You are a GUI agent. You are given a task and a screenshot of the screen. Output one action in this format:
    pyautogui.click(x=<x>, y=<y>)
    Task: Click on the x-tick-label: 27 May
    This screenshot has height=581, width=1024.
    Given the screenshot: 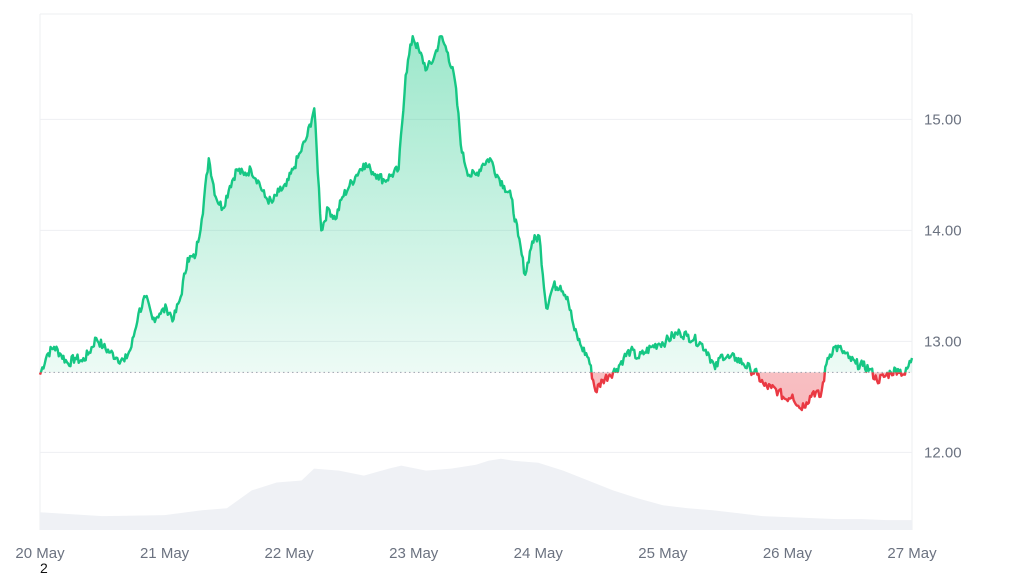 What is the action you would take?
    pyautogui.click(x=912, y=553)
    